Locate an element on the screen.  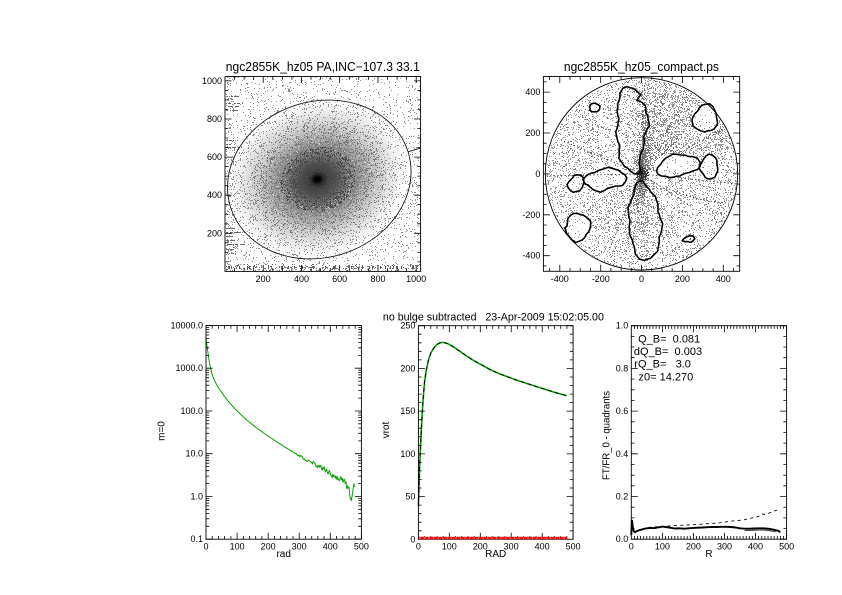
svg-text: R is located at coordinates (708, 554).